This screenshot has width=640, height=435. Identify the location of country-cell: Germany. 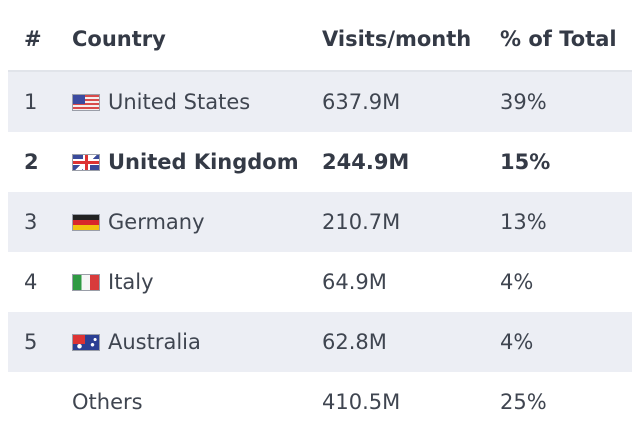
(138, 222).